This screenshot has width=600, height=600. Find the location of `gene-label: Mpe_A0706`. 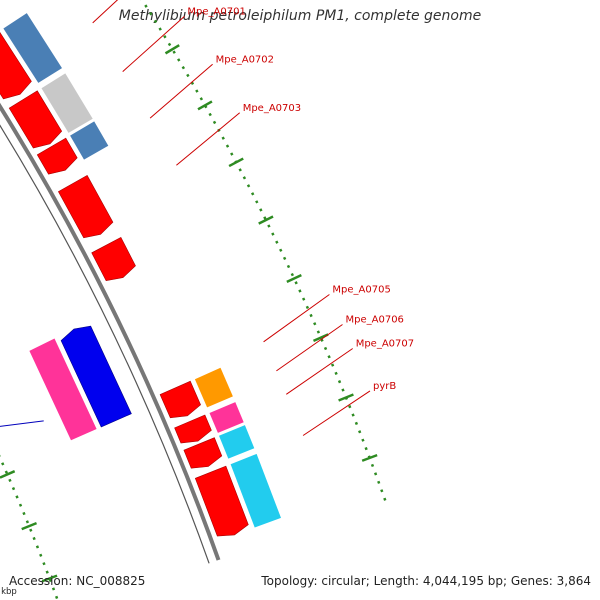

gene-label: Mpe_A0706 is located at coordinates (375, 320).